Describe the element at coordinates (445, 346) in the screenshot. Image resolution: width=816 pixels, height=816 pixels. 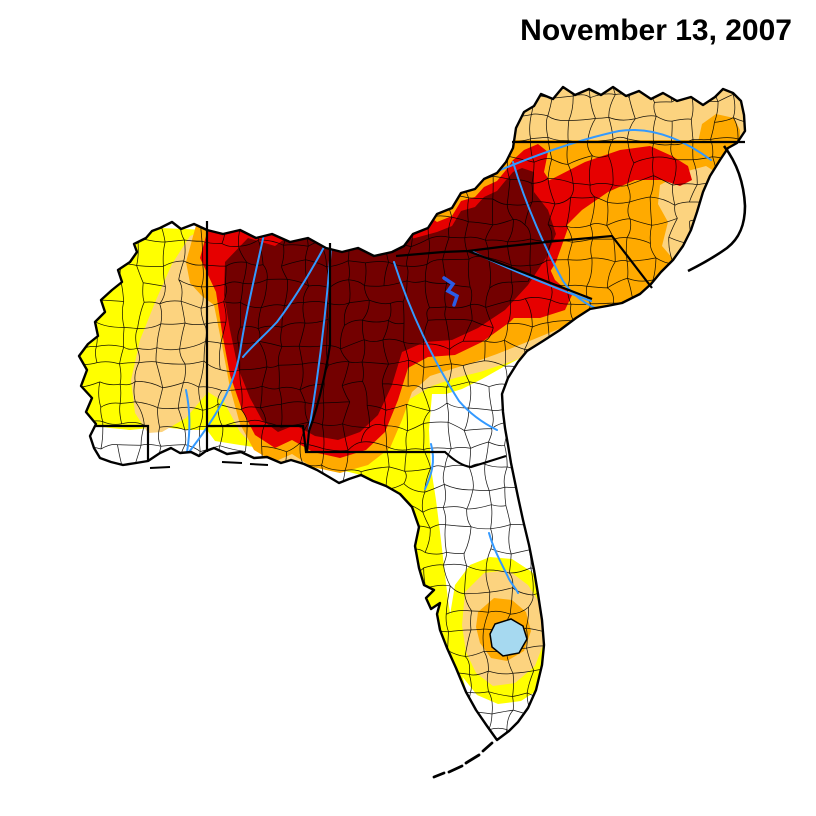
I see `river-ocmulgee` at that location.